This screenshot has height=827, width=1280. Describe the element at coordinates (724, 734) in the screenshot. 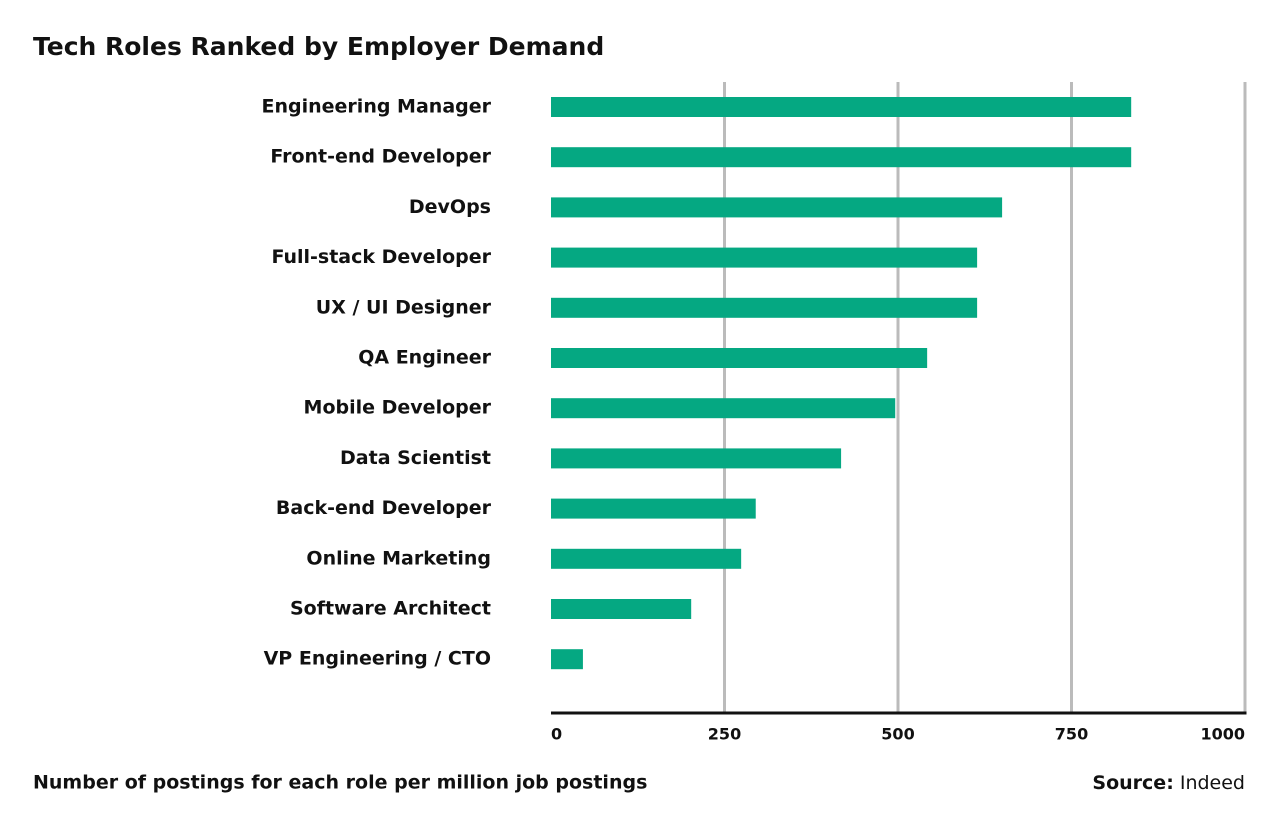

I see `x-tick-label: 250` at that location.